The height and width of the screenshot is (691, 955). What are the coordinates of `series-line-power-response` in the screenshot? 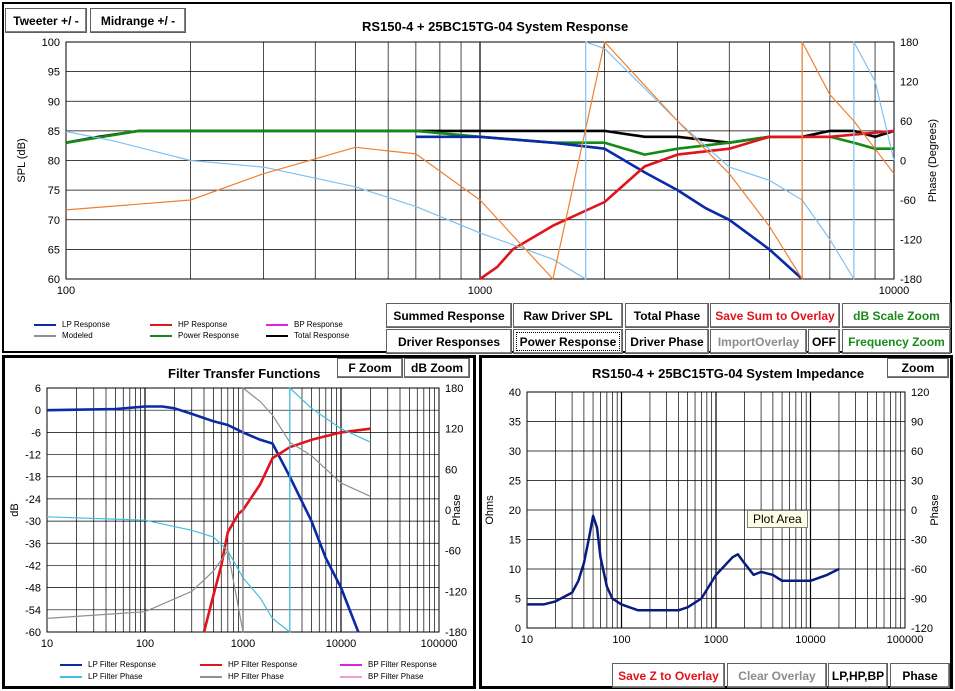 It's located at (479, 142).